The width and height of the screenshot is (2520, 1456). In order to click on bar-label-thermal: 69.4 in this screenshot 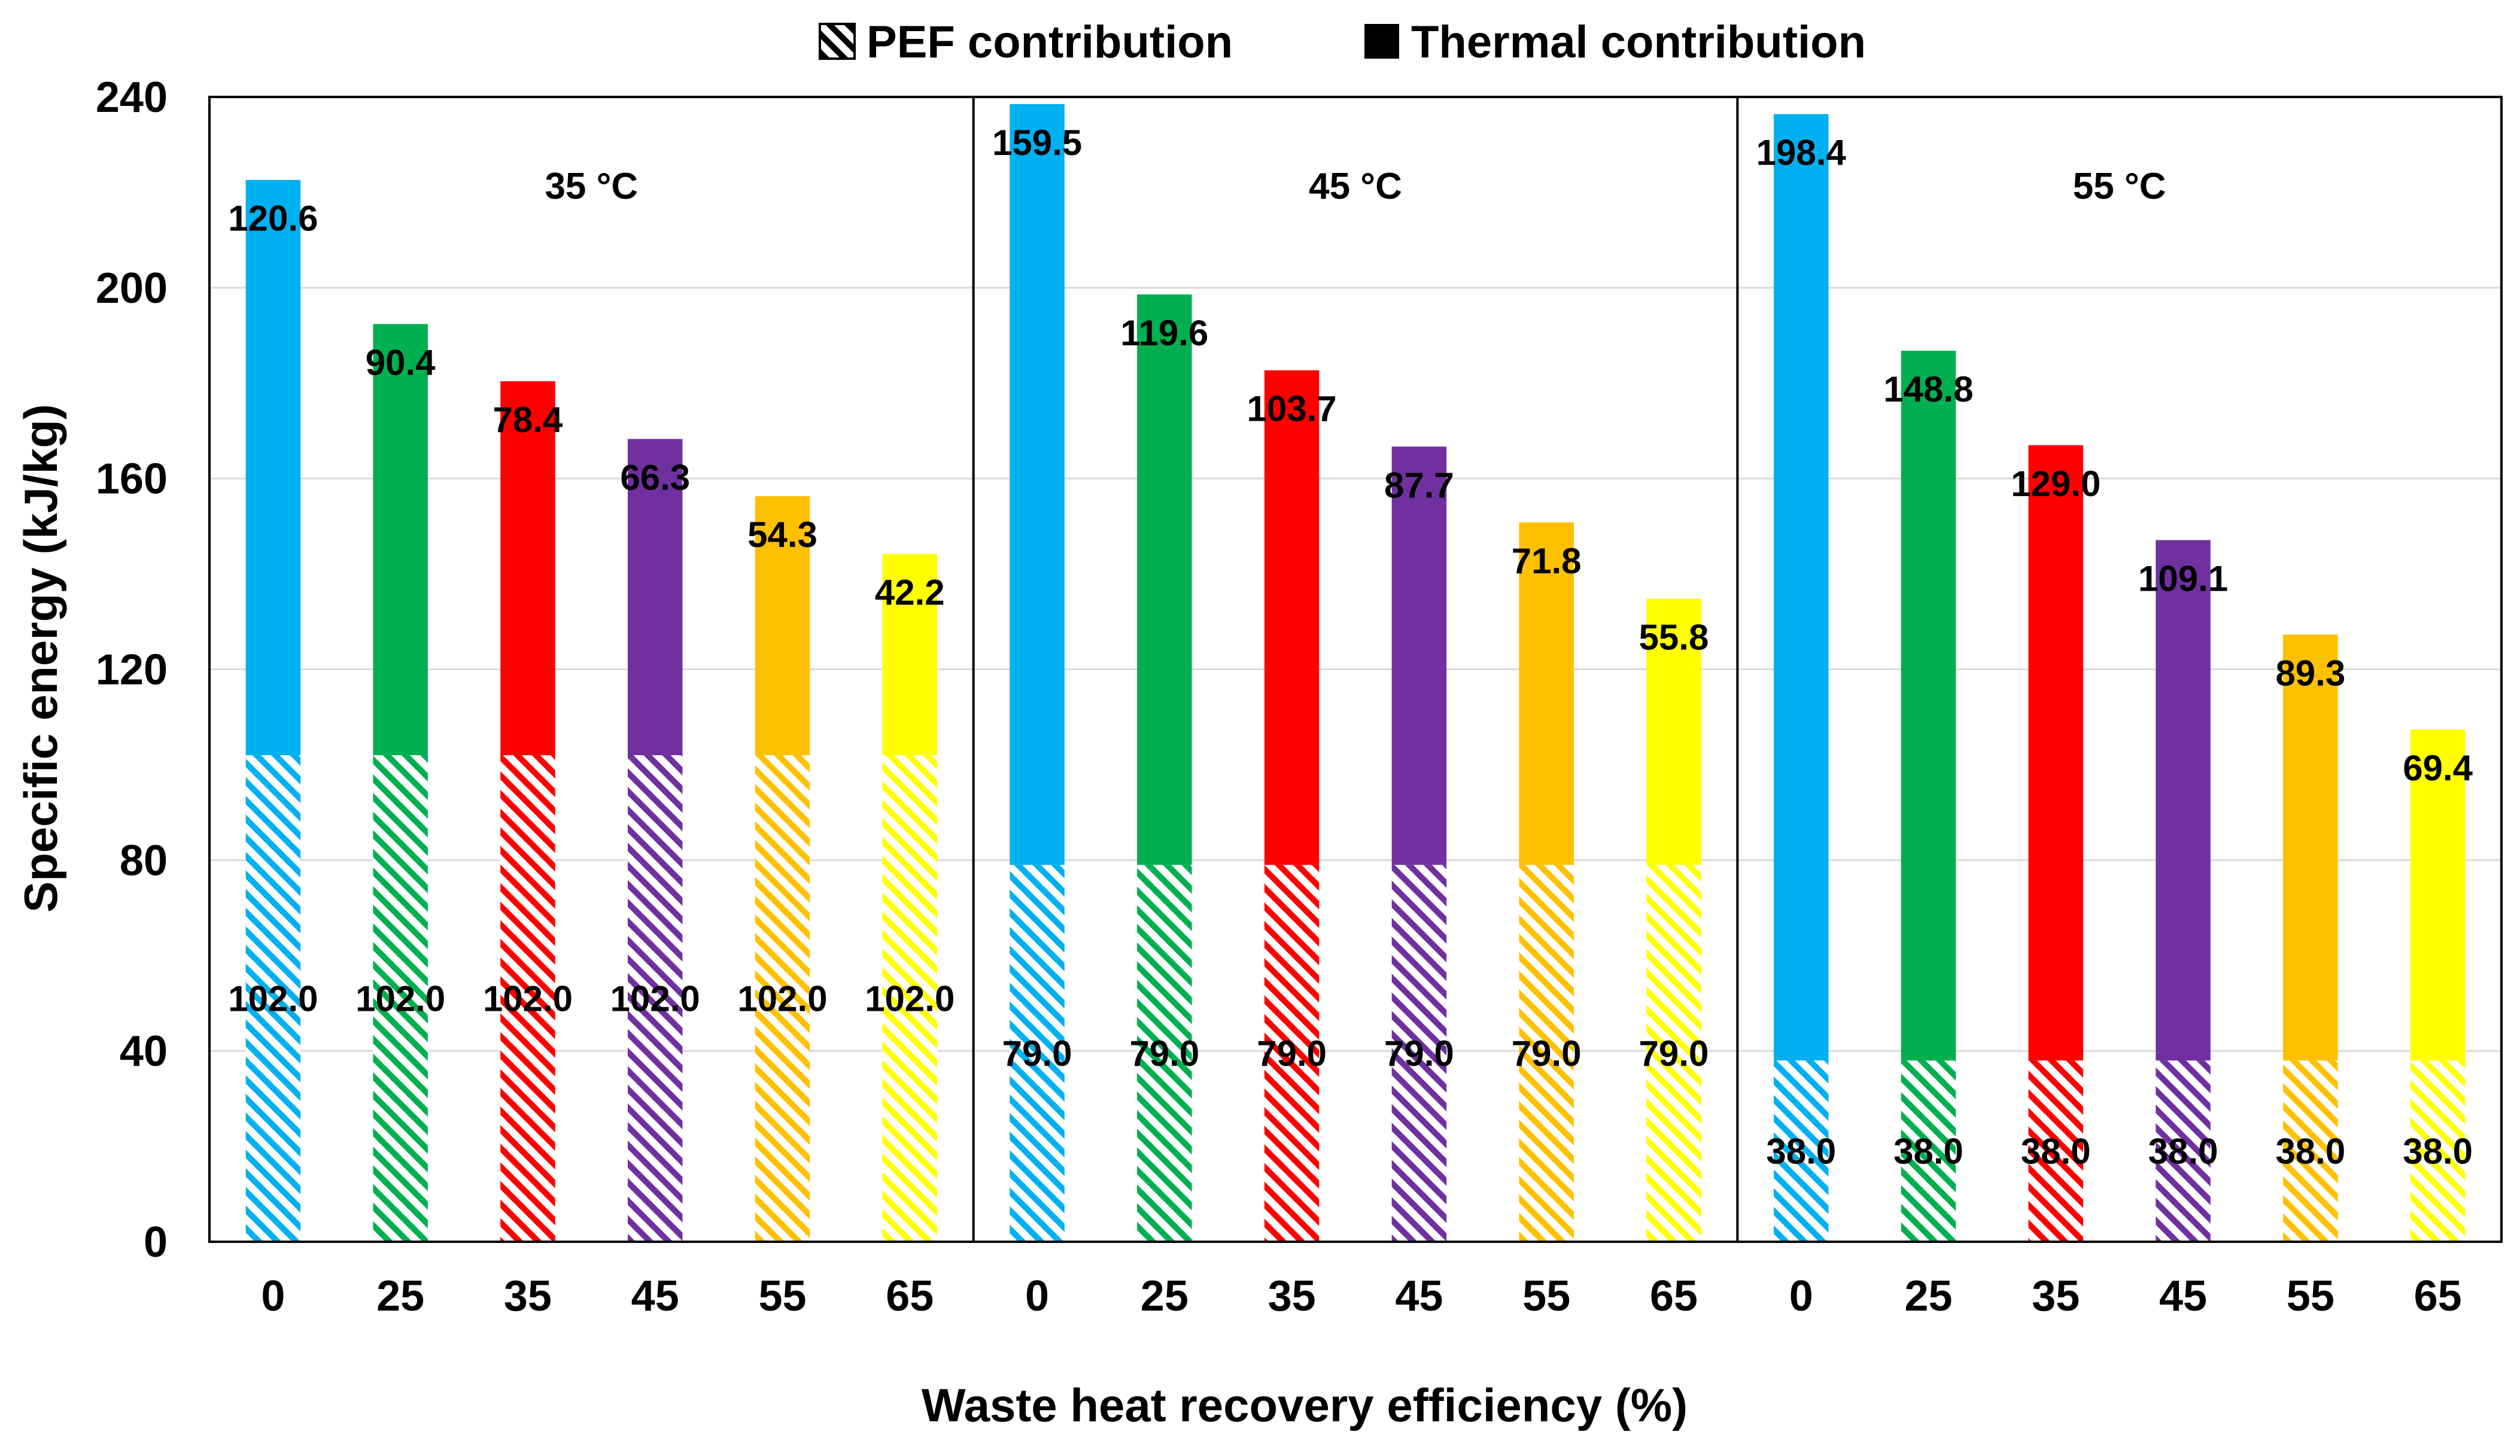, I will do `click(2438, 768)`.